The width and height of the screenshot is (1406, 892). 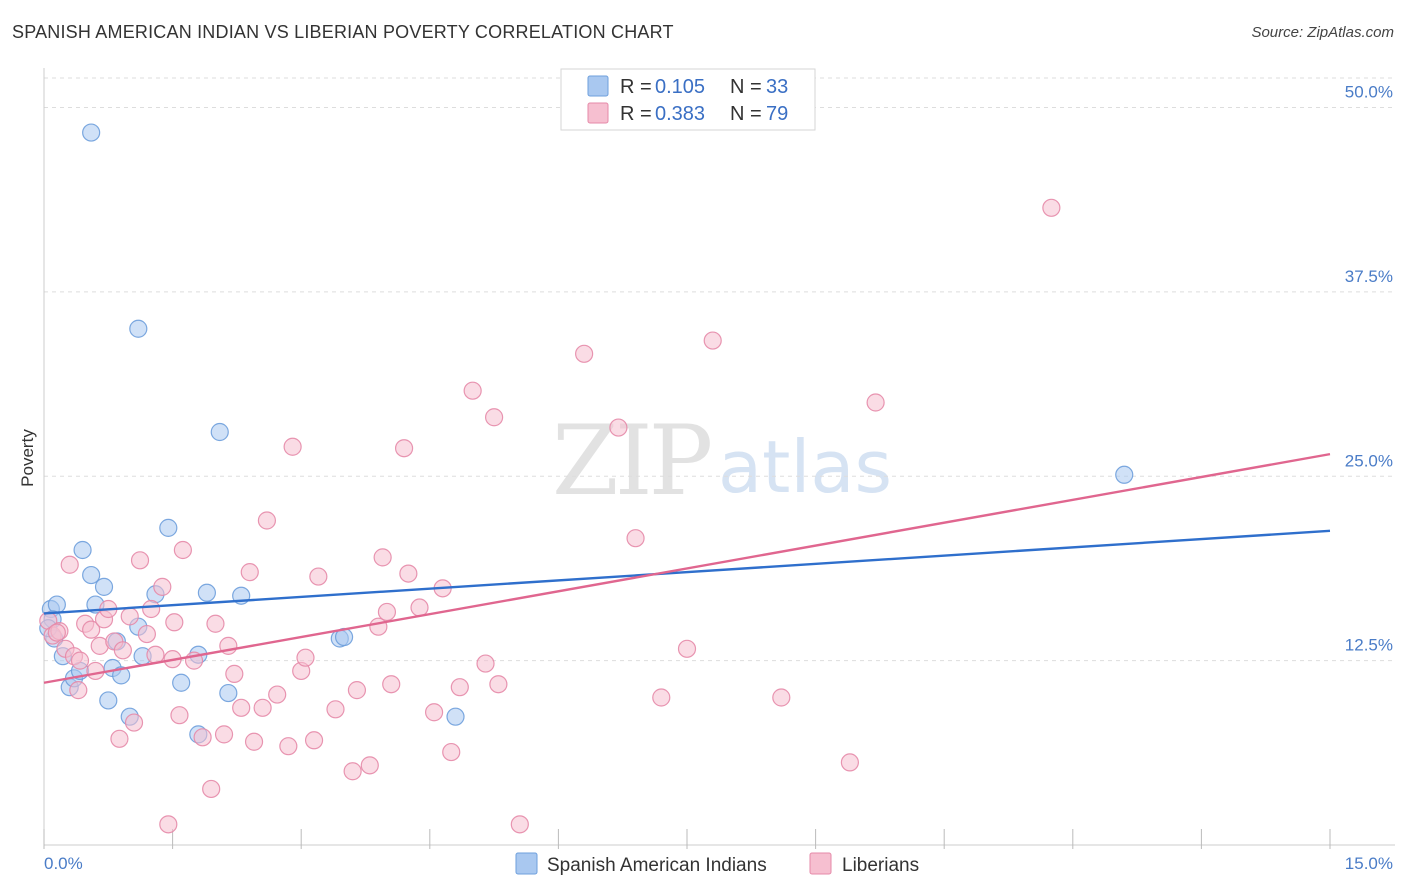 I want to click on series-legend-label-pink: Liberians, so click(x=880, y=865).